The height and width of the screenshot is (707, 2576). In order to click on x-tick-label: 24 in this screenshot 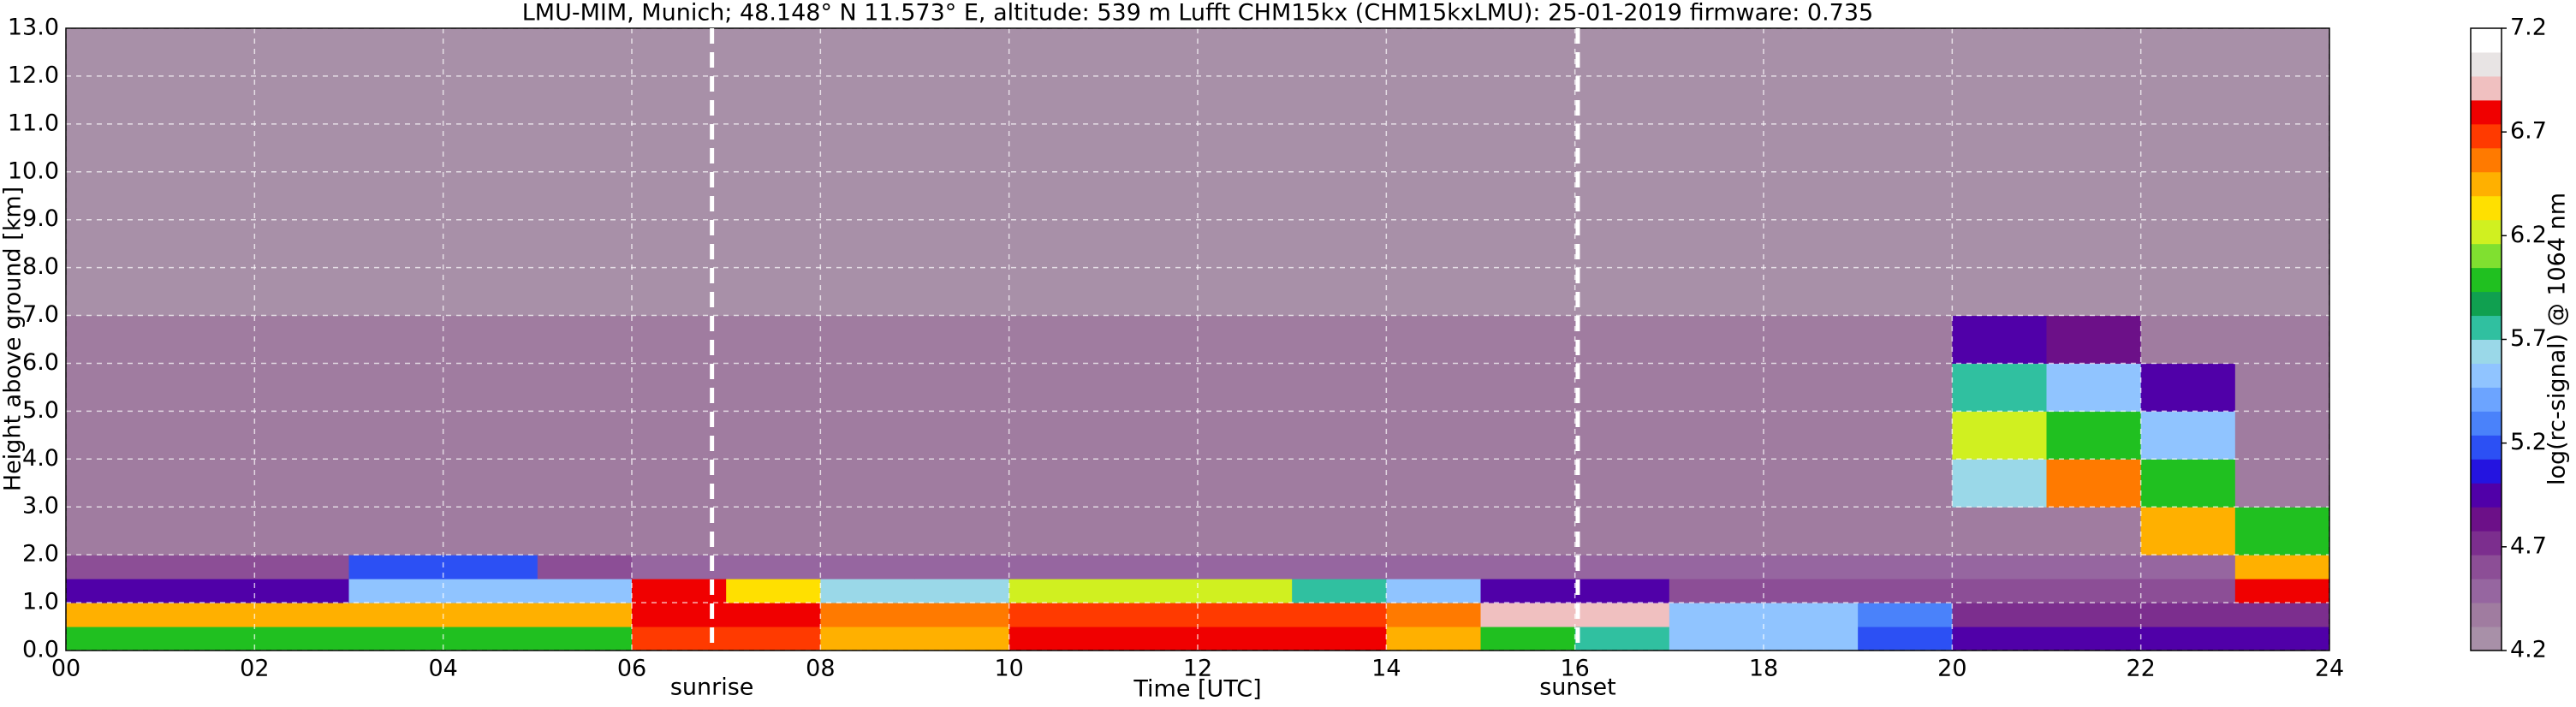, I will do `click(2329, 669)`.